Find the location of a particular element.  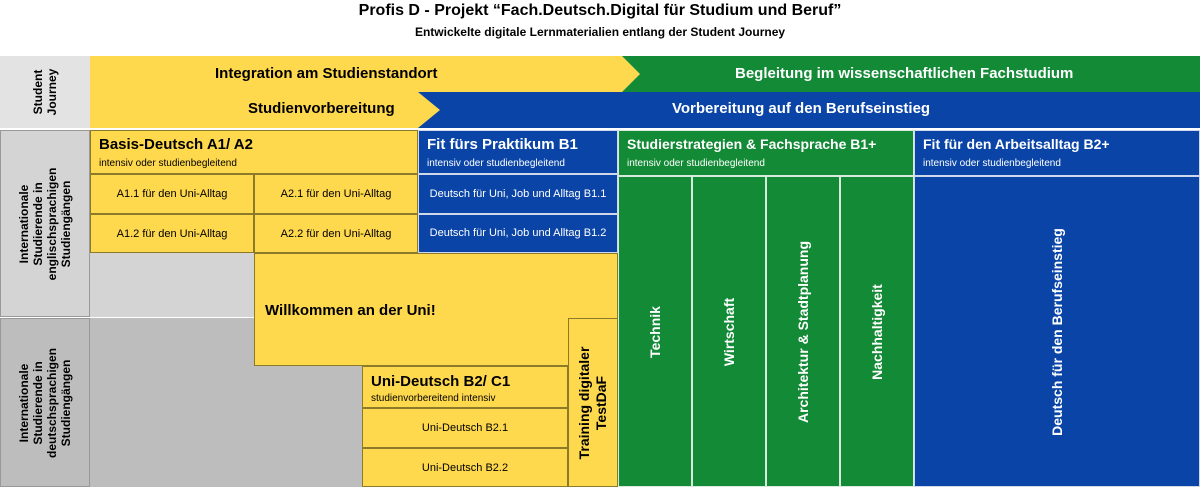

column-architektur: Architektur & Stadtplanung is located at coordinates (803, 331).